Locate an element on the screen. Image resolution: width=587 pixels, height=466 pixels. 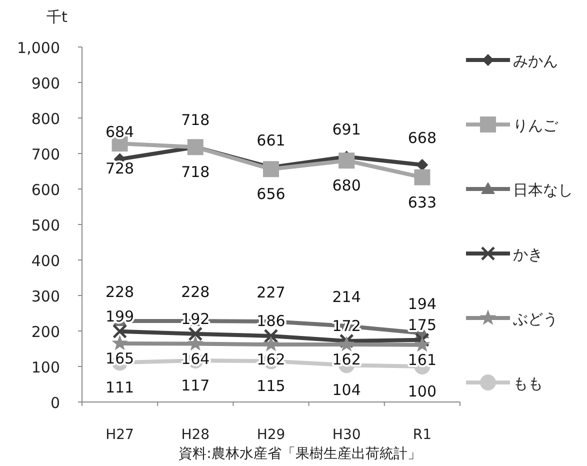
x-tick-label: H28 is located at coordinates (195, 435).